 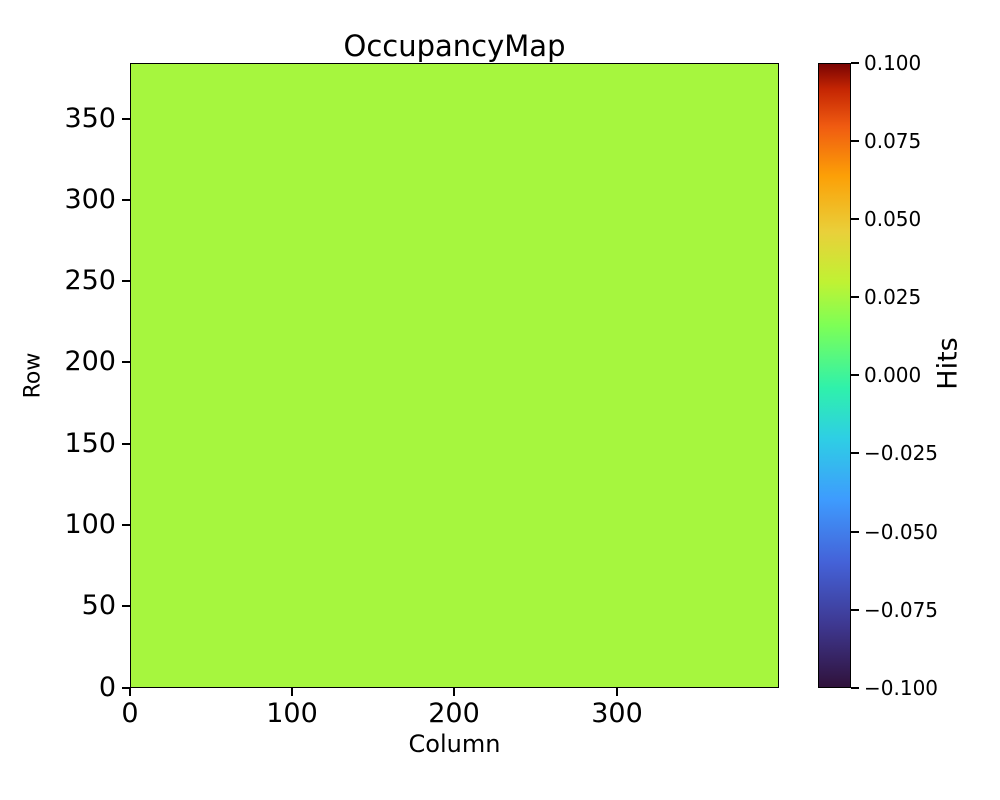 I want to click on colorbar, so click(x=834, y=375).